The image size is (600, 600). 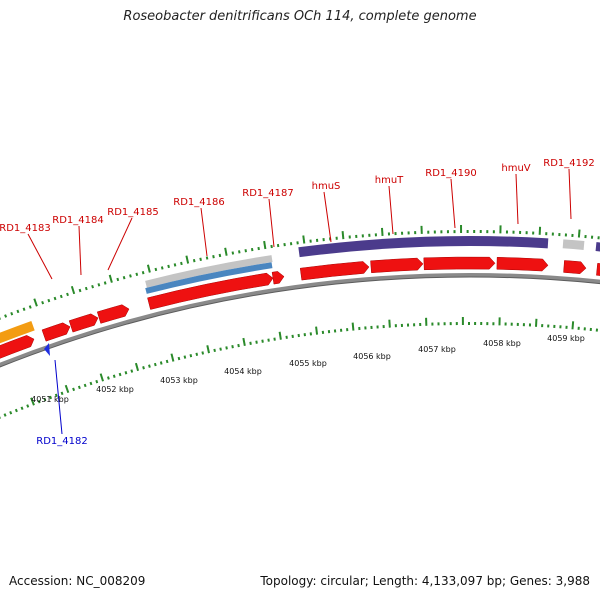 What do you see at coordinates (515, 168) in the screenshot?
I see `gene-label: hmuV` at bounding box center [515, 168].